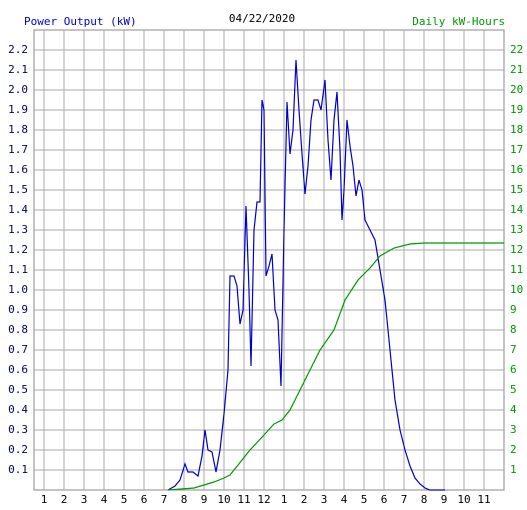 This screenshot has width=527, height=510. Describe the element at coordinates (18, 169) in the screenshot. I see `y-tick-label: 1.6` at that location.